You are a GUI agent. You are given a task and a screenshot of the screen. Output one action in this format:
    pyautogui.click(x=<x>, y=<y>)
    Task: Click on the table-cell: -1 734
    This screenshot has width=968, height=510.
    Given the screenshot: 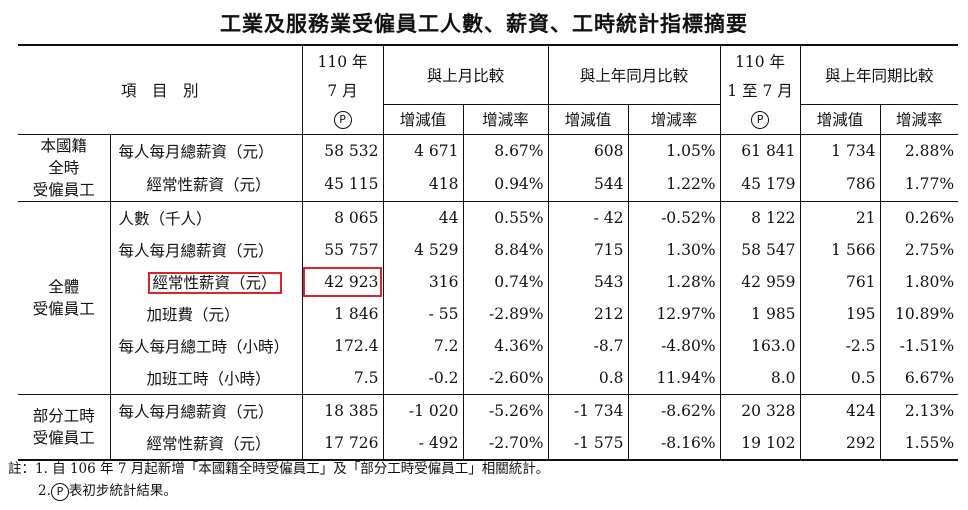 What is the action you would take?
    pyautogui.click(x=588, y=410)
    